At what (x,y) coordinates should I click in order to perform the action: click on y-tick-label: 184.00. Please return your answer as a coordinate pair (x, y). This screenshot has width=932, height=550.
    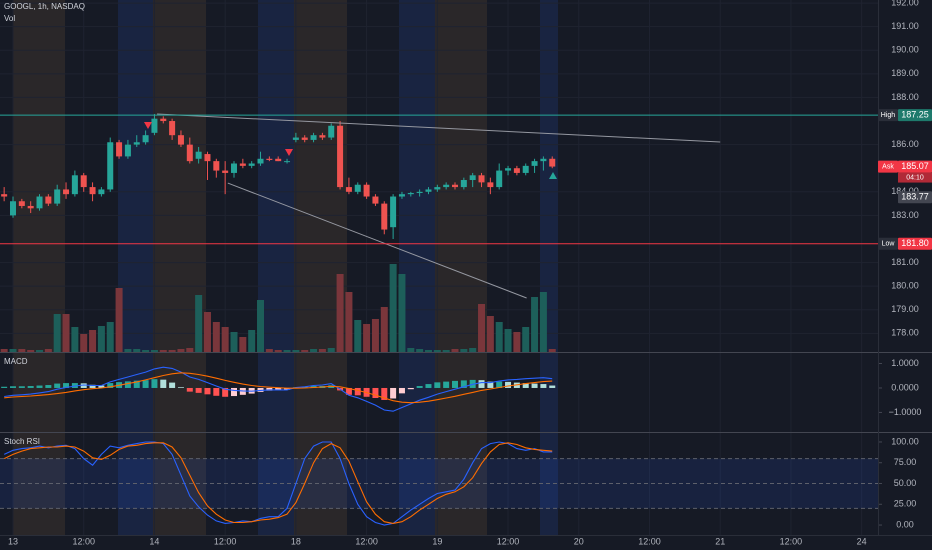
    Looking at the image, I should click on (905, 191).